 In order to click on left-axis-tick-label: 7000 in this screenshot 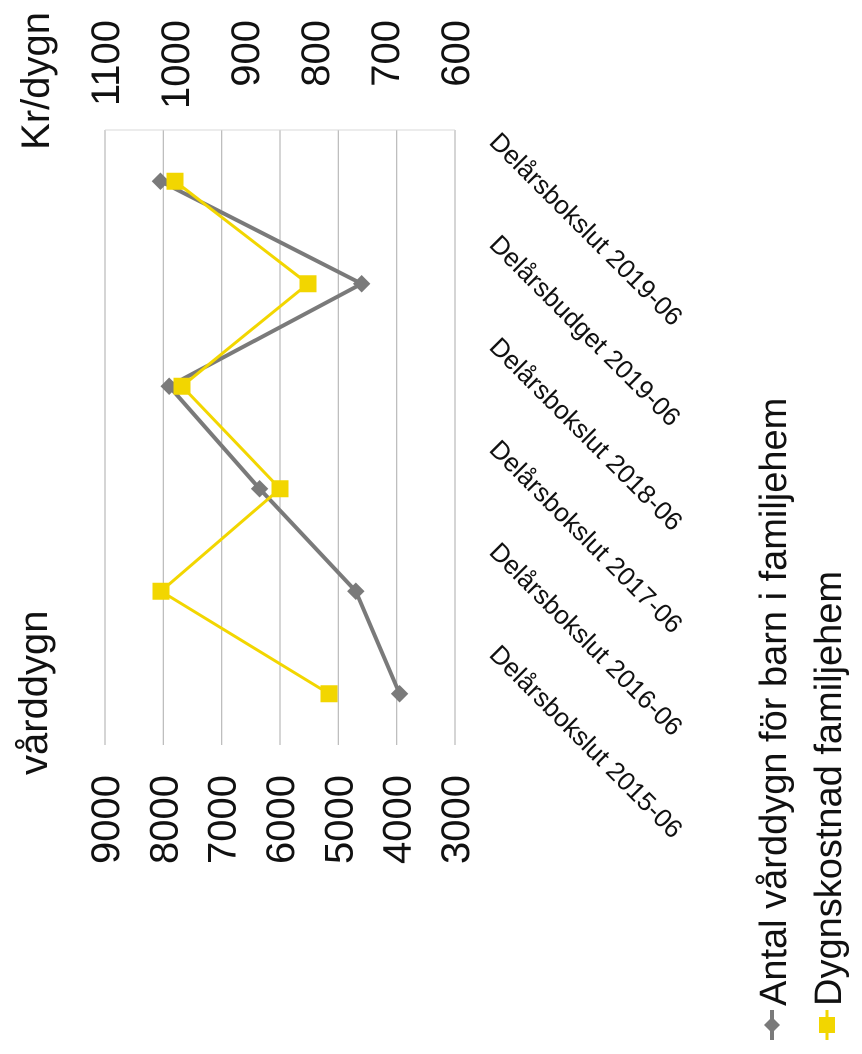, I will do `click(223, 819)`.